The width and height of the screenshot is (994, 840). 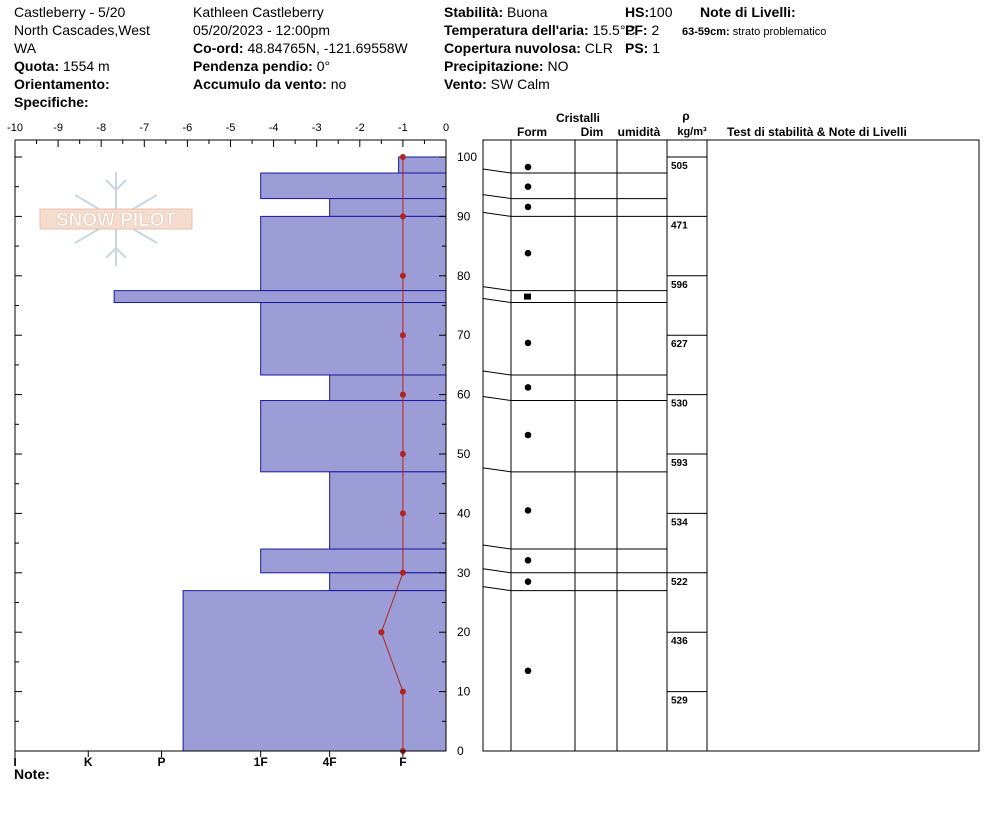 What do you see at coordinates (506, 66) in the screenshot?
I see `precip-row: Precipitazione: NO` at bounding box center [506, 66].